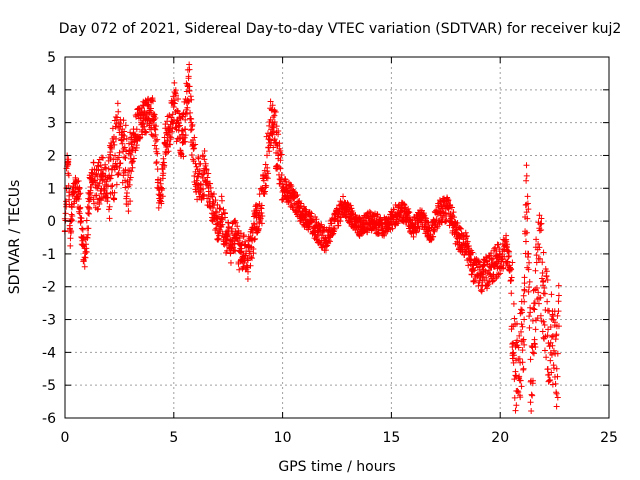 The width and height of the screenshot is (640, 480). What do you see at coordinates (49, 353) in the screenshot?
I see `y-tick-label: -4` at bounding box center [49, 353].